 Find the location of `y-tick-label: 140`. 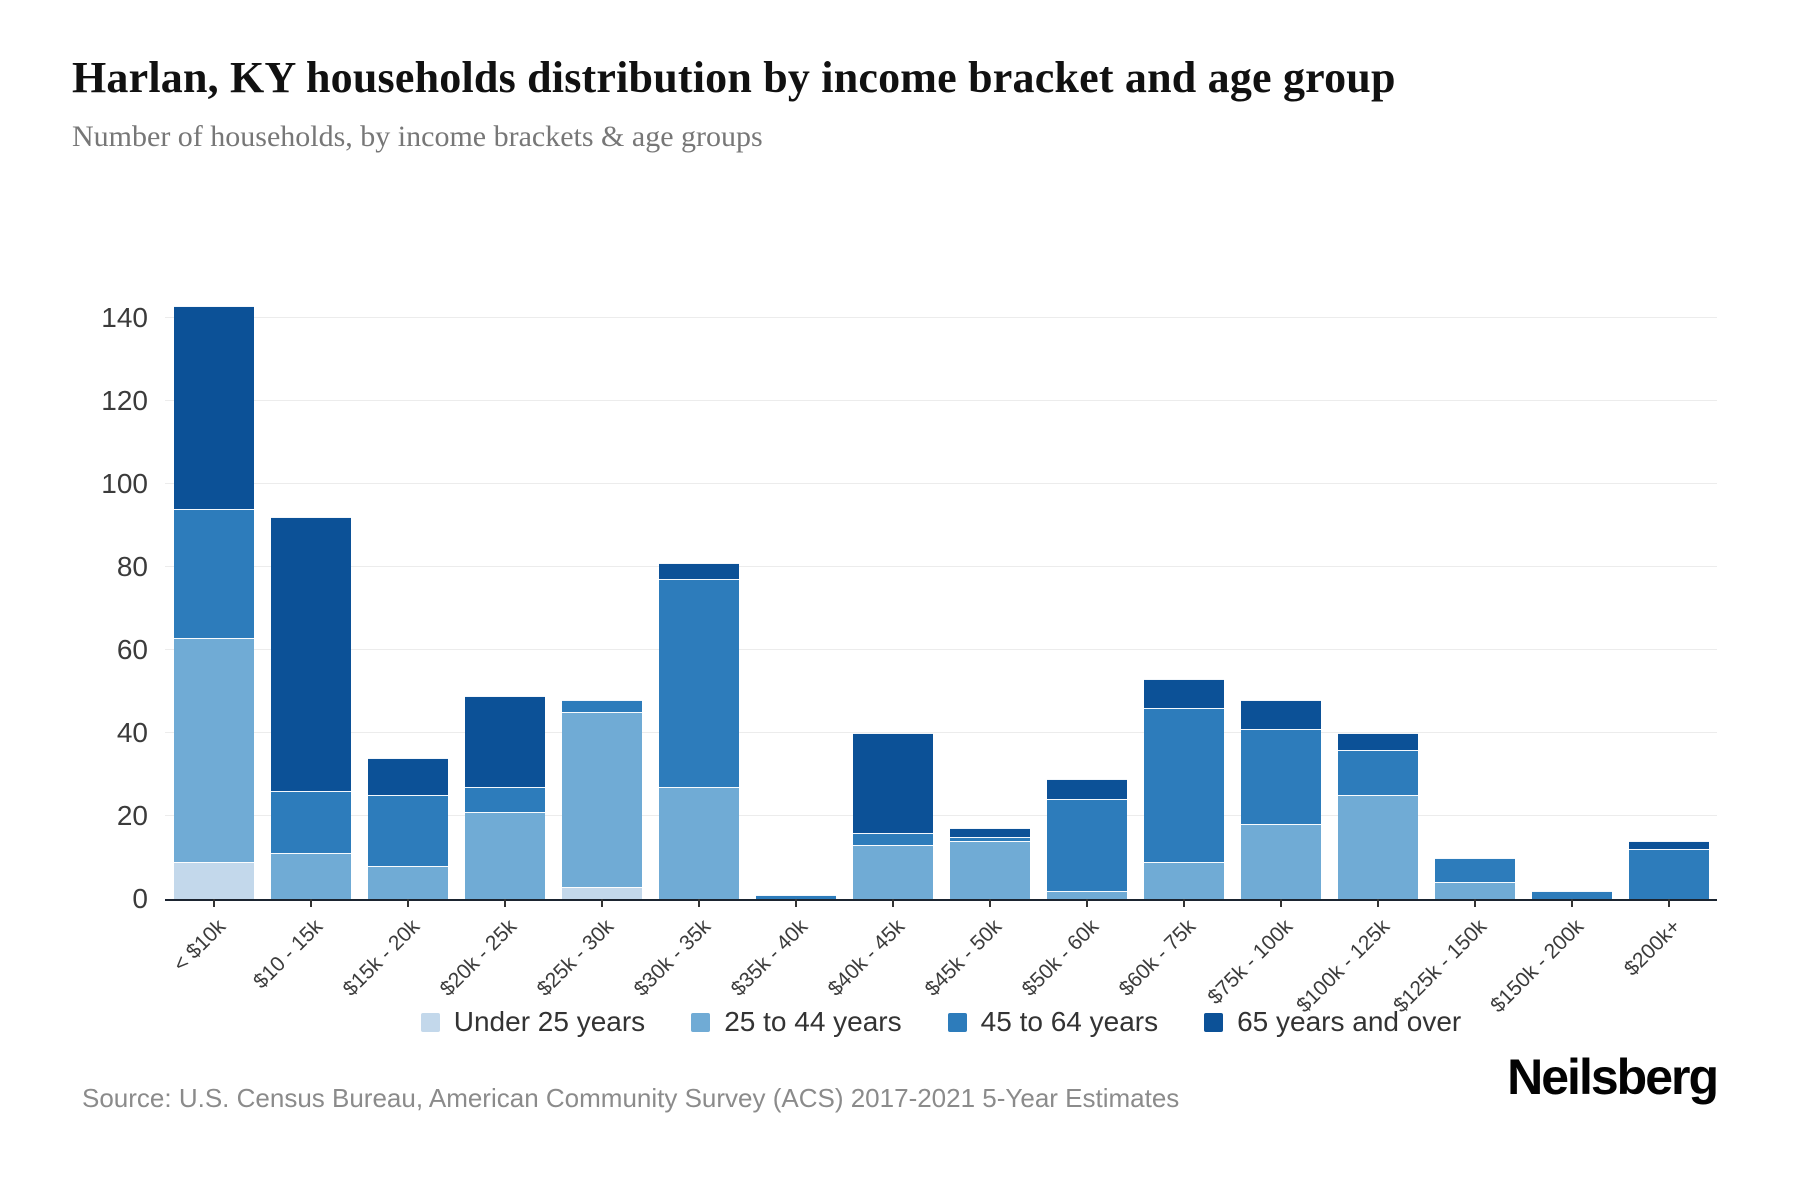

y-tick-label: 140 is located at coordinates (124, 317).